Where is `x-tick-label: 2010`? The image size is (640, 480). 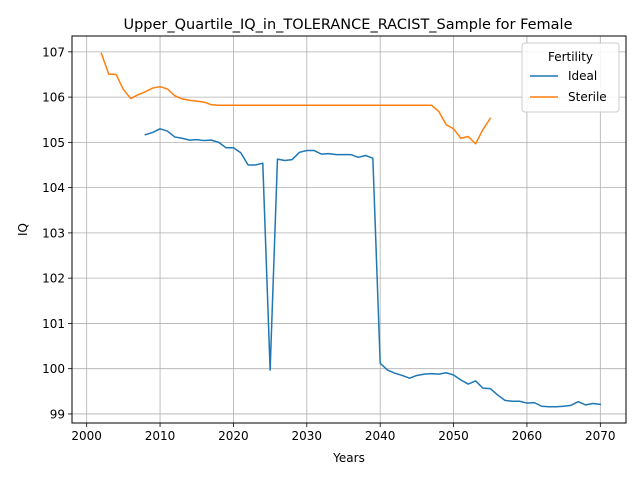 x-tick-label: 2010 is located at coordinates (160, 436).